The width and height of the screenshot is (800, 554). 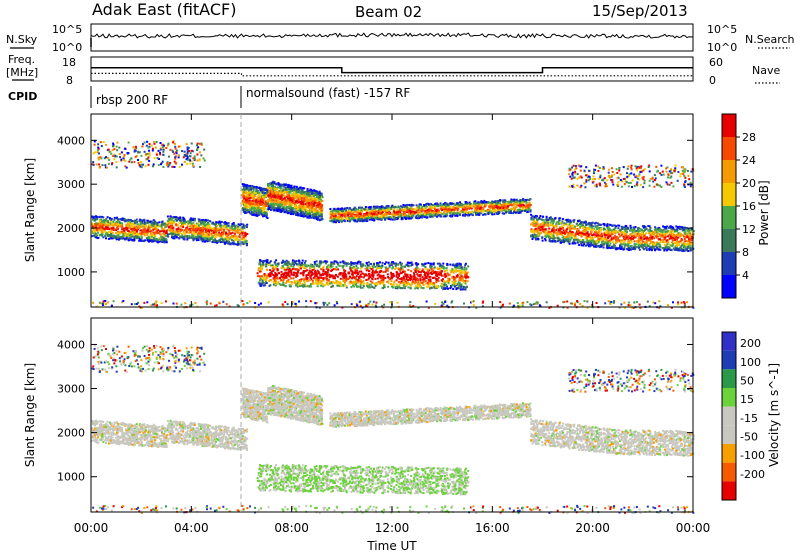 What do you see at coordinates (164, 9) in the screenshot?
I see `plot-title: Adak East (fitACF)` at bounding box center [164, 9].